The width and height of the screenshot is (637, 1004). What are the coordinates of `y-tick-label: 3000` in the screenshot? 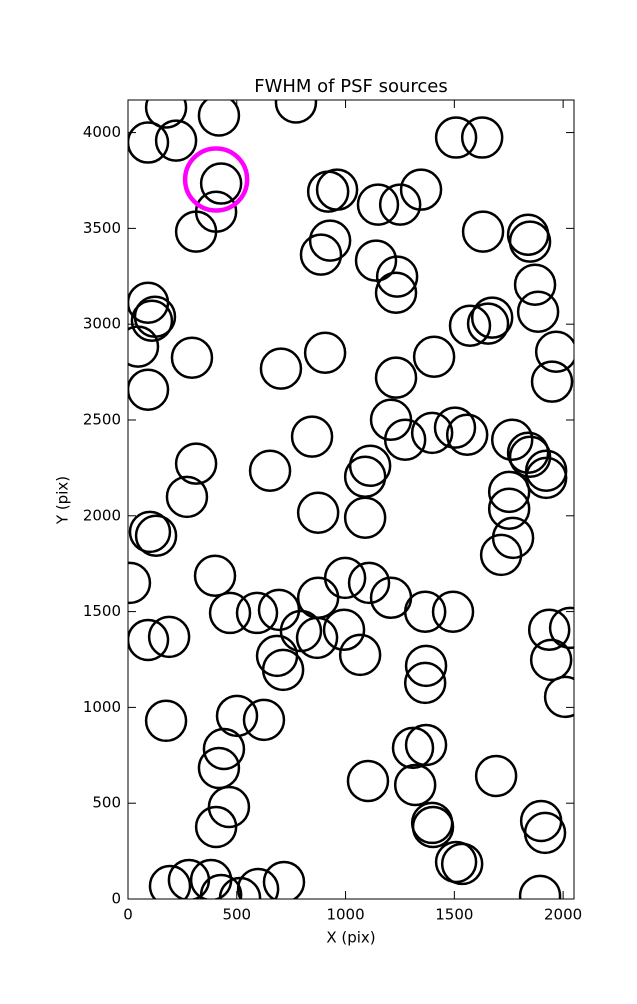 It's located at (102, 324).